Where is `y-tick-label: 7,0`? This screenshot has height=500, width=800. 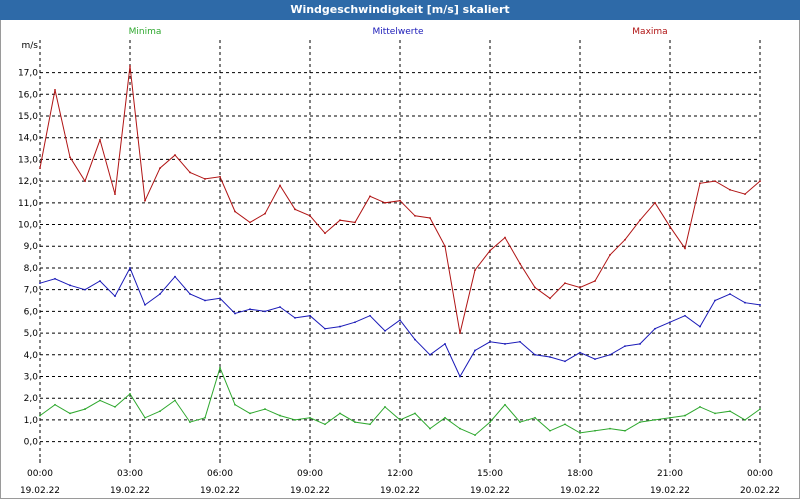
y-tick-label: 7,0 is located at coordinates (31, 291).